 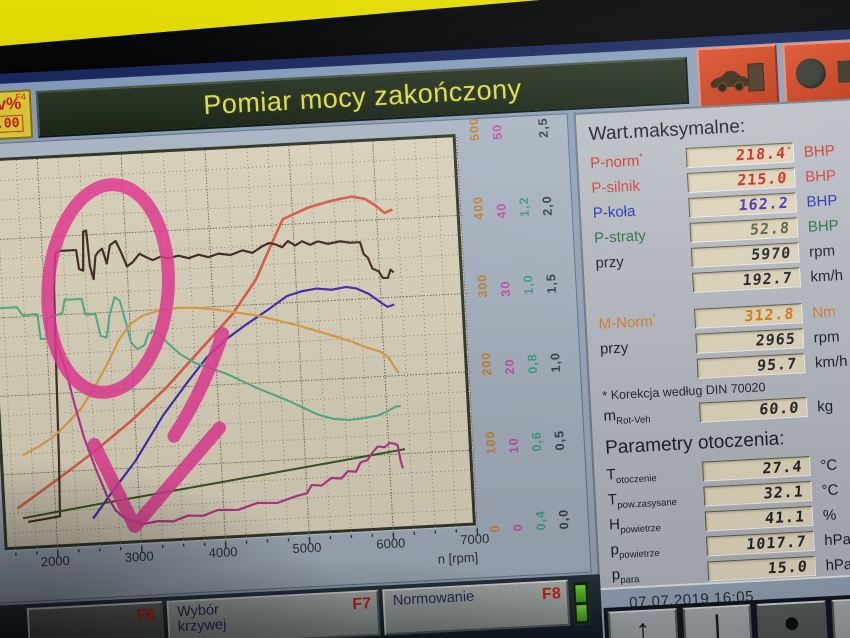 What do you see at coordinates (361, 604) in the screenshot?
I see `fkey-label: F7` at bounding box center [361, 604].